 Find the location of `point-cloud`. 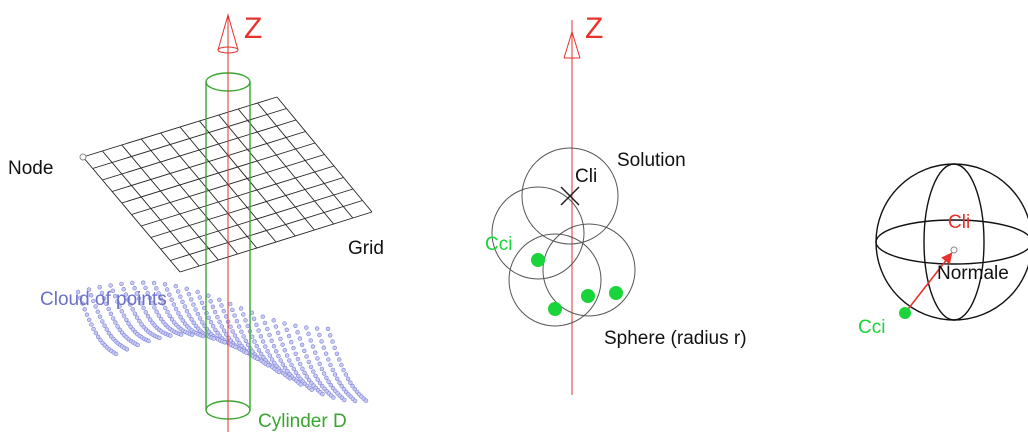

point-cloud is located at coordinates (222, 342).